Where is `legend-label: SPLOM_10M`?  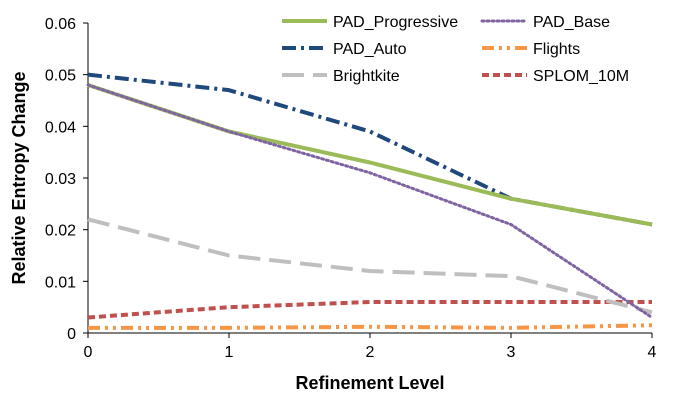
legend-label: SPLOM_10M is located at coordinates (581, 76).